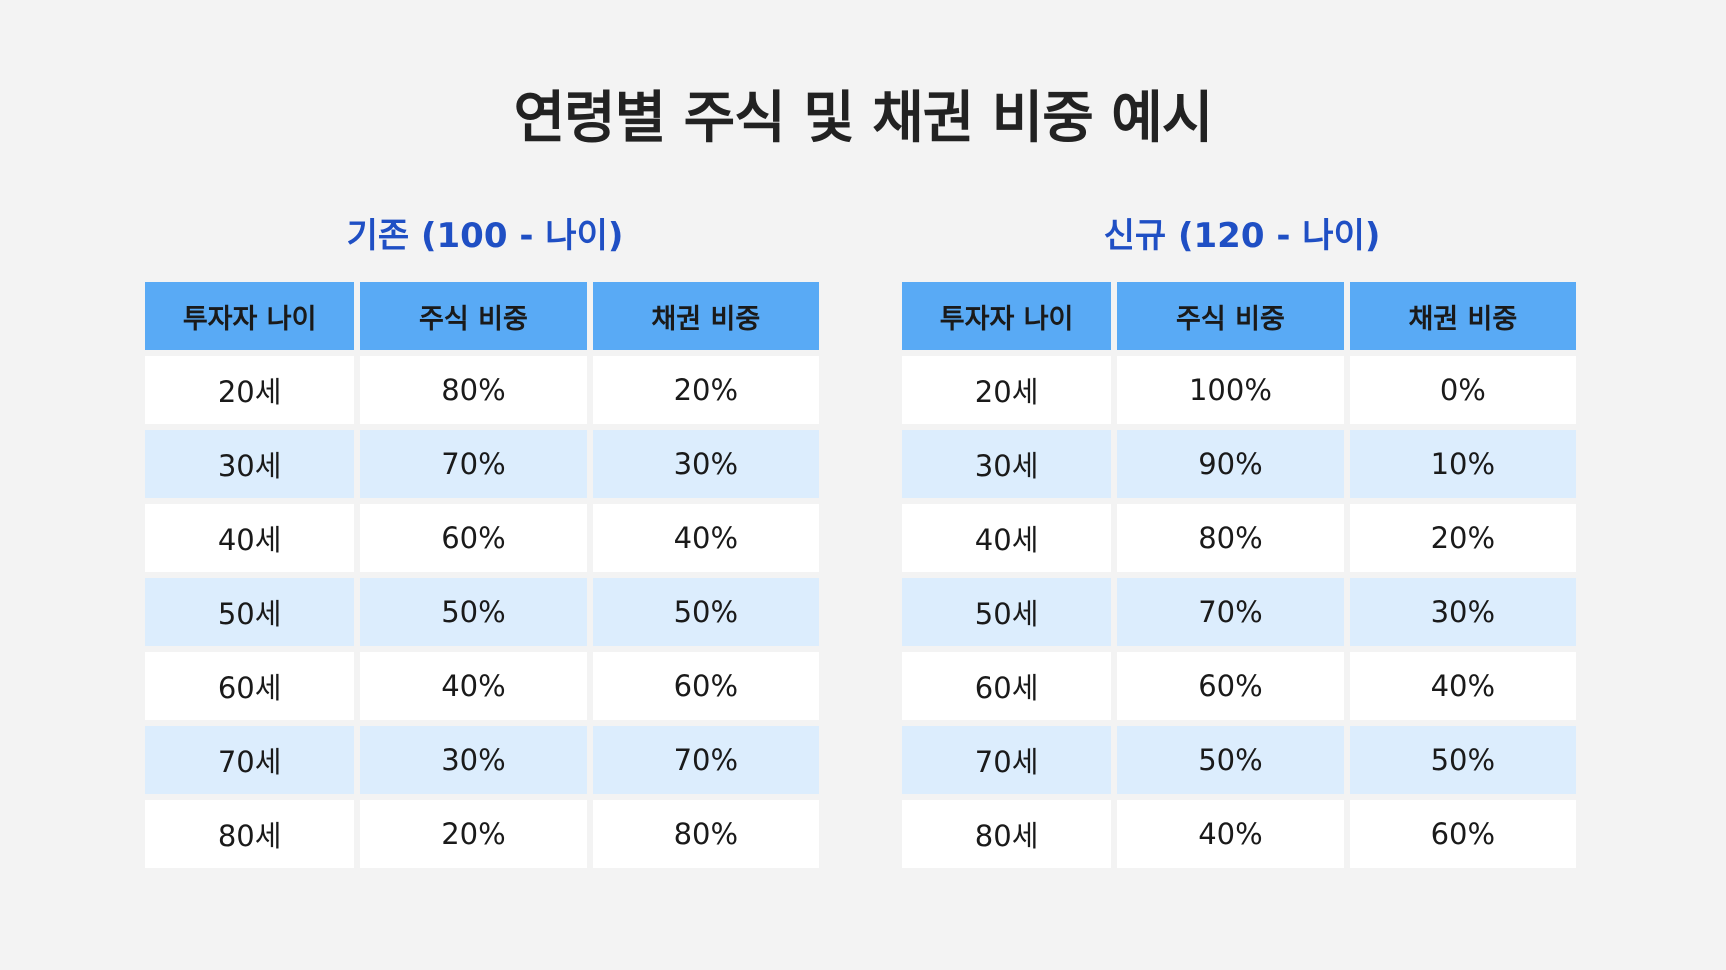 This screenshot has height=970, width=1726. What do you see at coordinates (1230, 390) in the screenshot?
I see `cell-stock-ratio: 100%` at bounding box center [1230, 390].